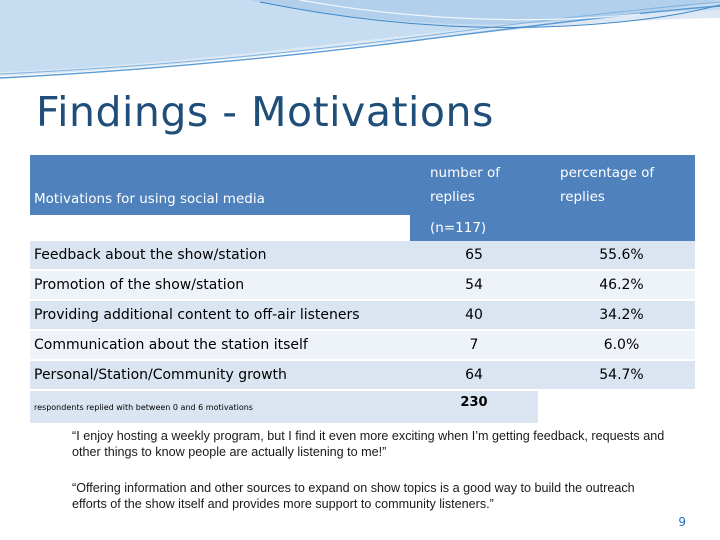 The image size is (720, 540). What do you see at coordinates (474, 285) in the screenshot?
I see `row-count: 54` at bounding box center [474, 285].